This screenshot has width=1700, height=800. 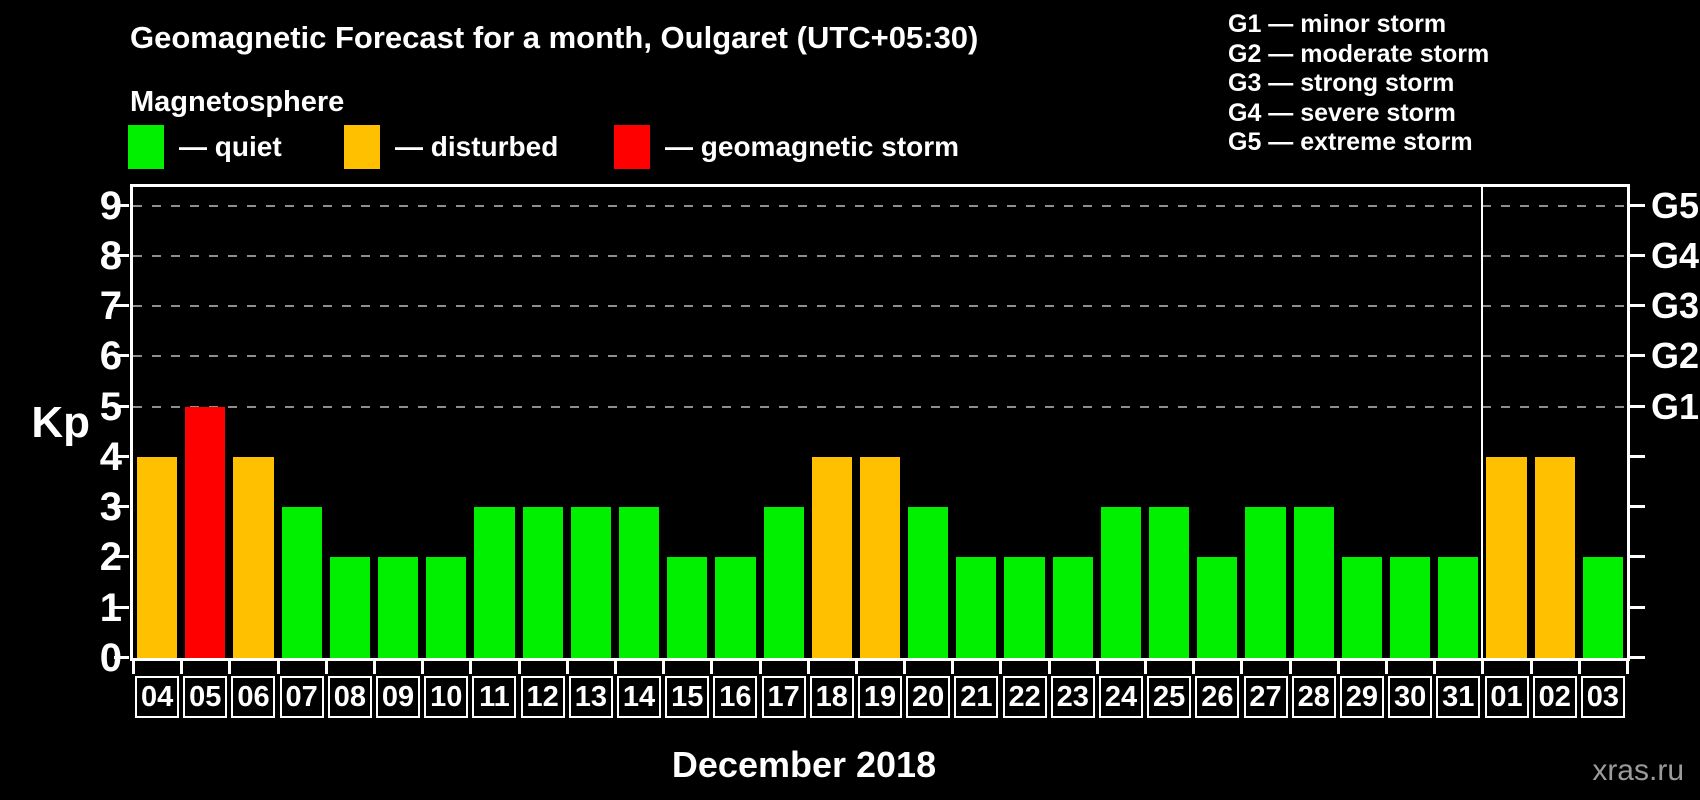 What do you see at coordinates (230, 146) in the screenshot?
I see `legend-label-quiet: — quiet` at bounding box center [230, 146].